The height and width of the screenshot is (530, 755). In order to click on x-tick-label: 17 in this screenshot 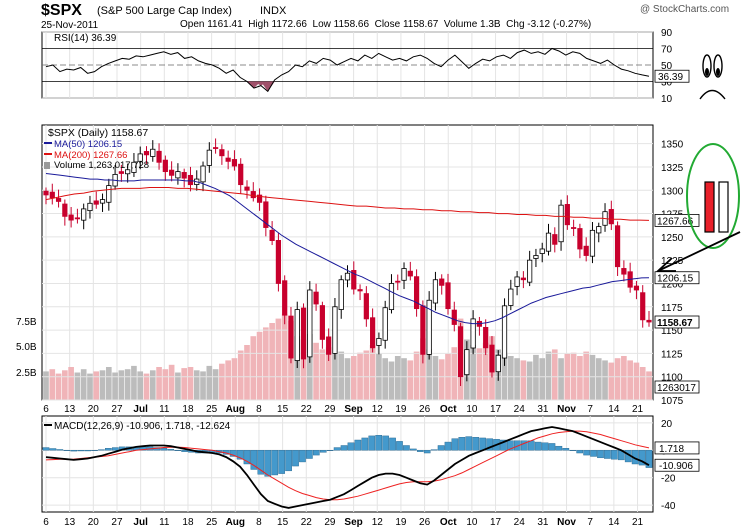, I will do `click(496, 522)`.